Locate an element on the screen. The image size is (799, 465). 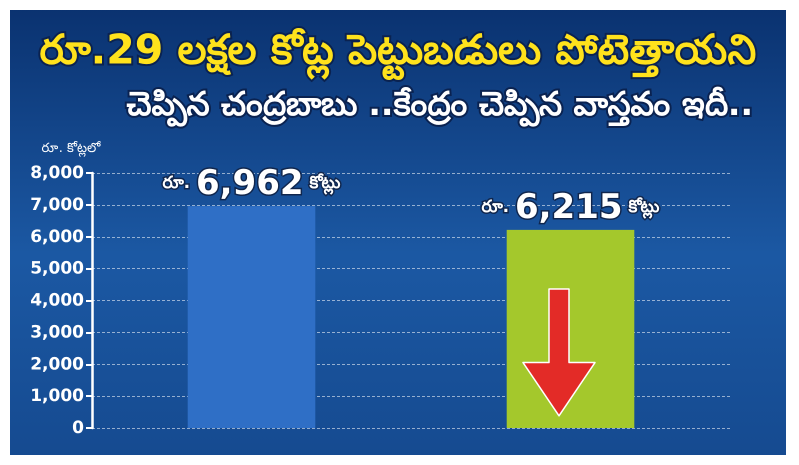
y-tick-label: 4,000 is located at coordinates (57, 300).